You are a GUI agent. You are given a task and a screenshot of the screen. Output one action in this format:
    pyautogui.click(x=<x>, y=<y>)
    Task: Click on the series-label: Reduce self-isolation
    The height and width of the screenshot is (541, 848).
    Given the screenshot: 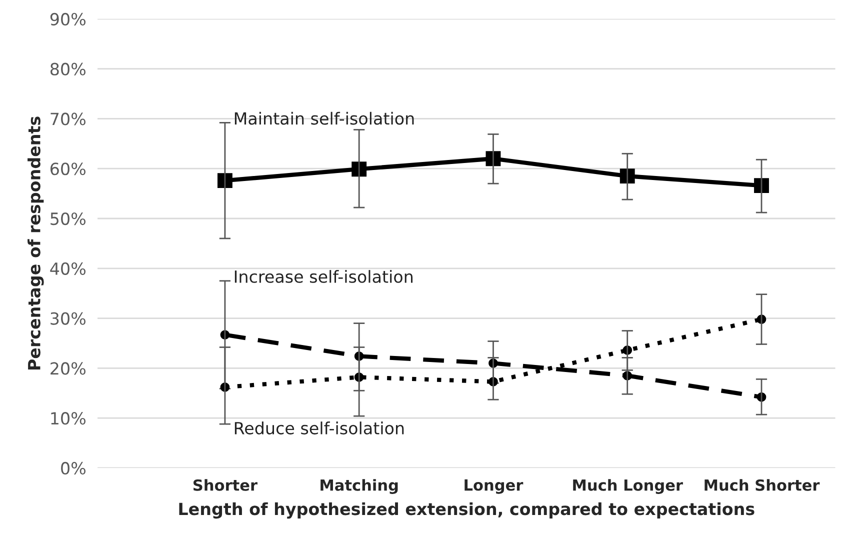 What is the action you would take?
    pyautogui.click(x=319, y=428)
    